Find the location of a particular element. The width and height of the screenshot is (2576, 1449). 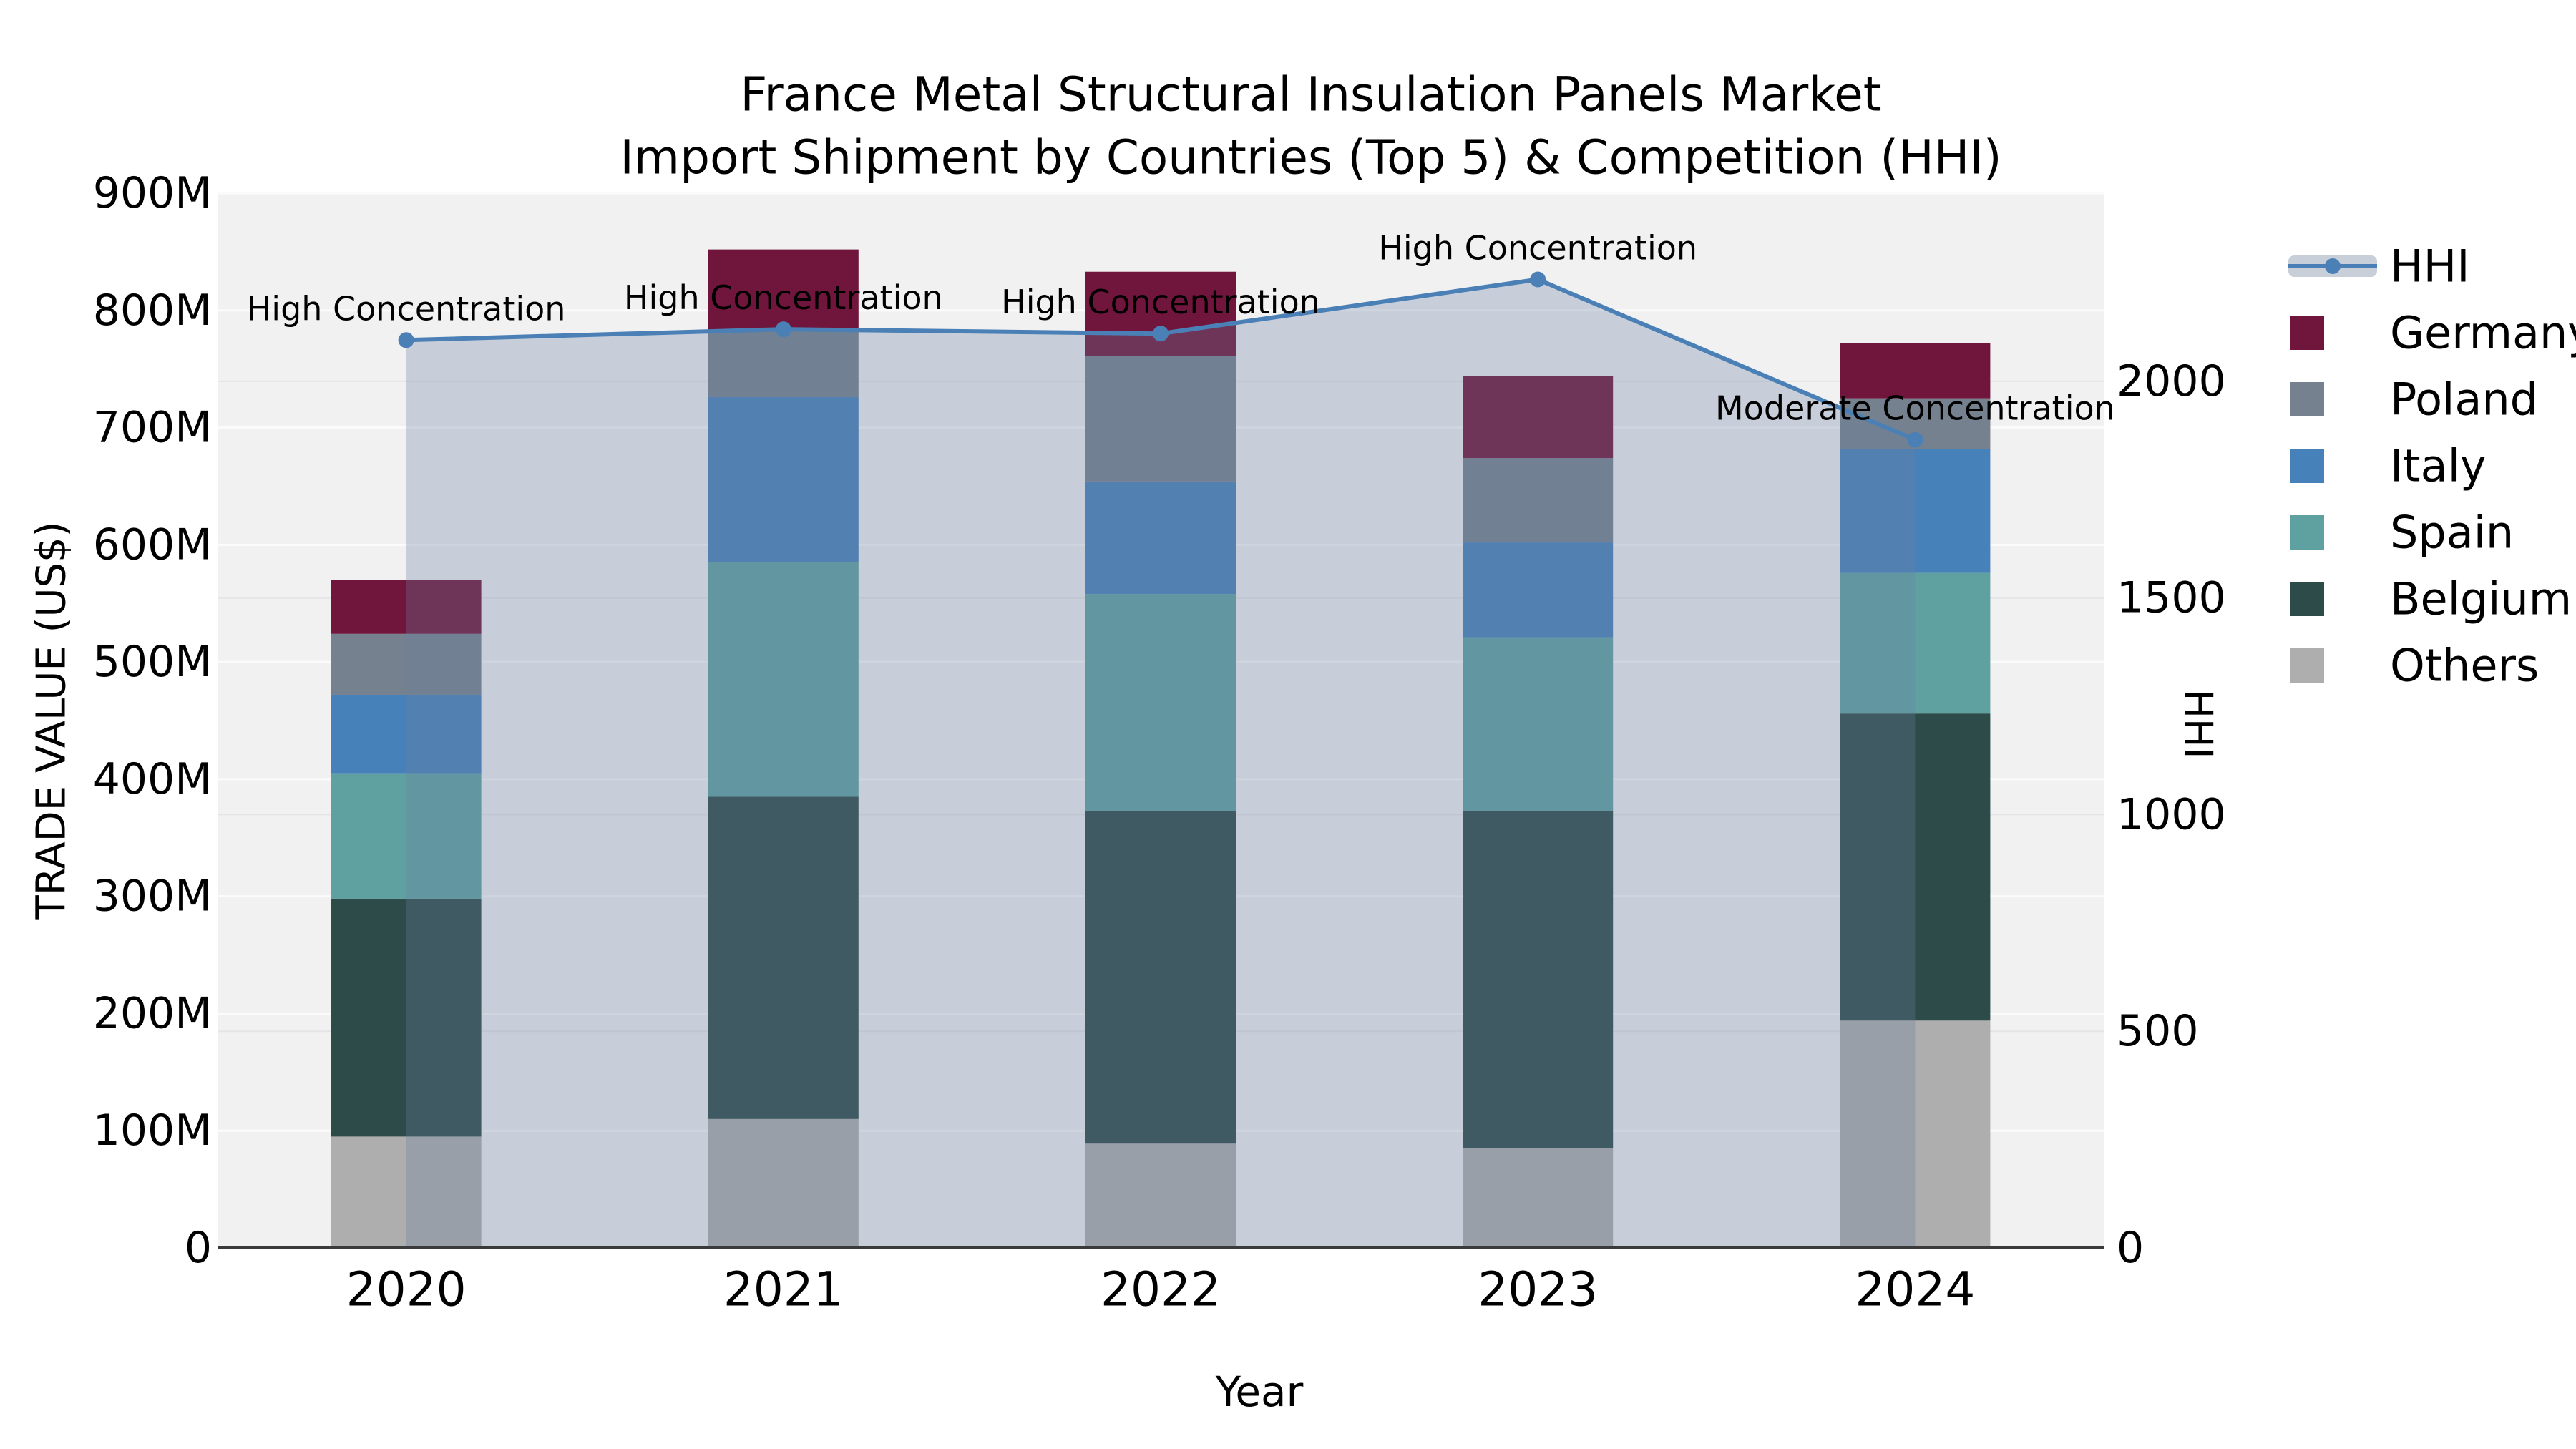

legend-label-belgium: Belgium is located at coordinates (2481, 599).